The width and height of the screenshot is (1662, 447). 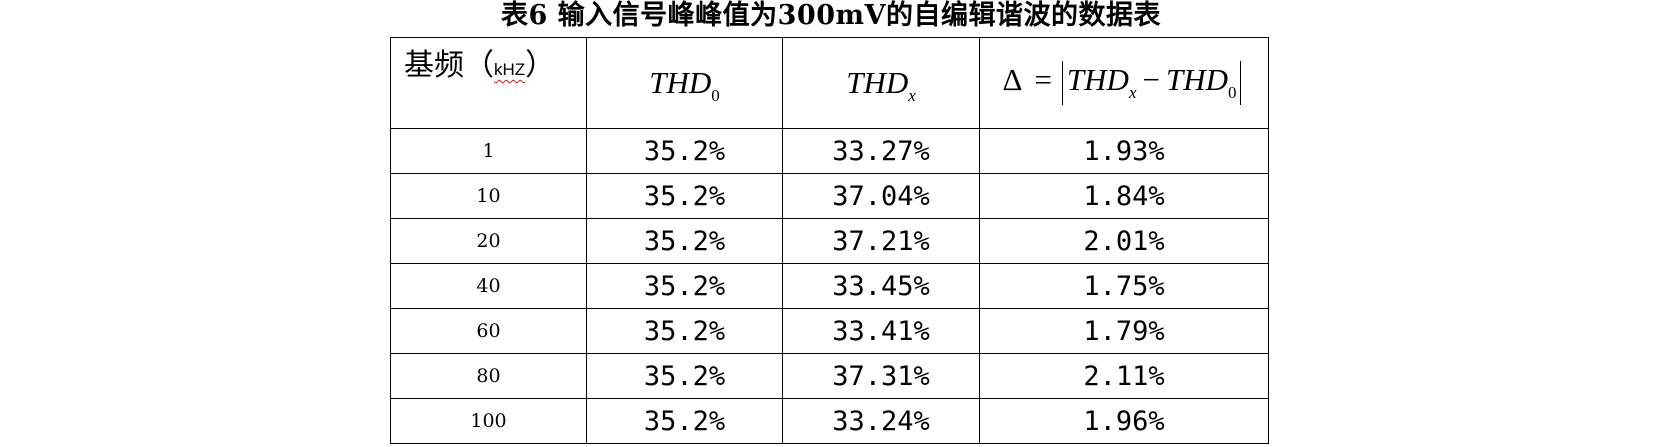 What do you see at coordinates (1043, 80) in the screenshot?
I see `header-equals: =` at bounding box center [1043, 80].